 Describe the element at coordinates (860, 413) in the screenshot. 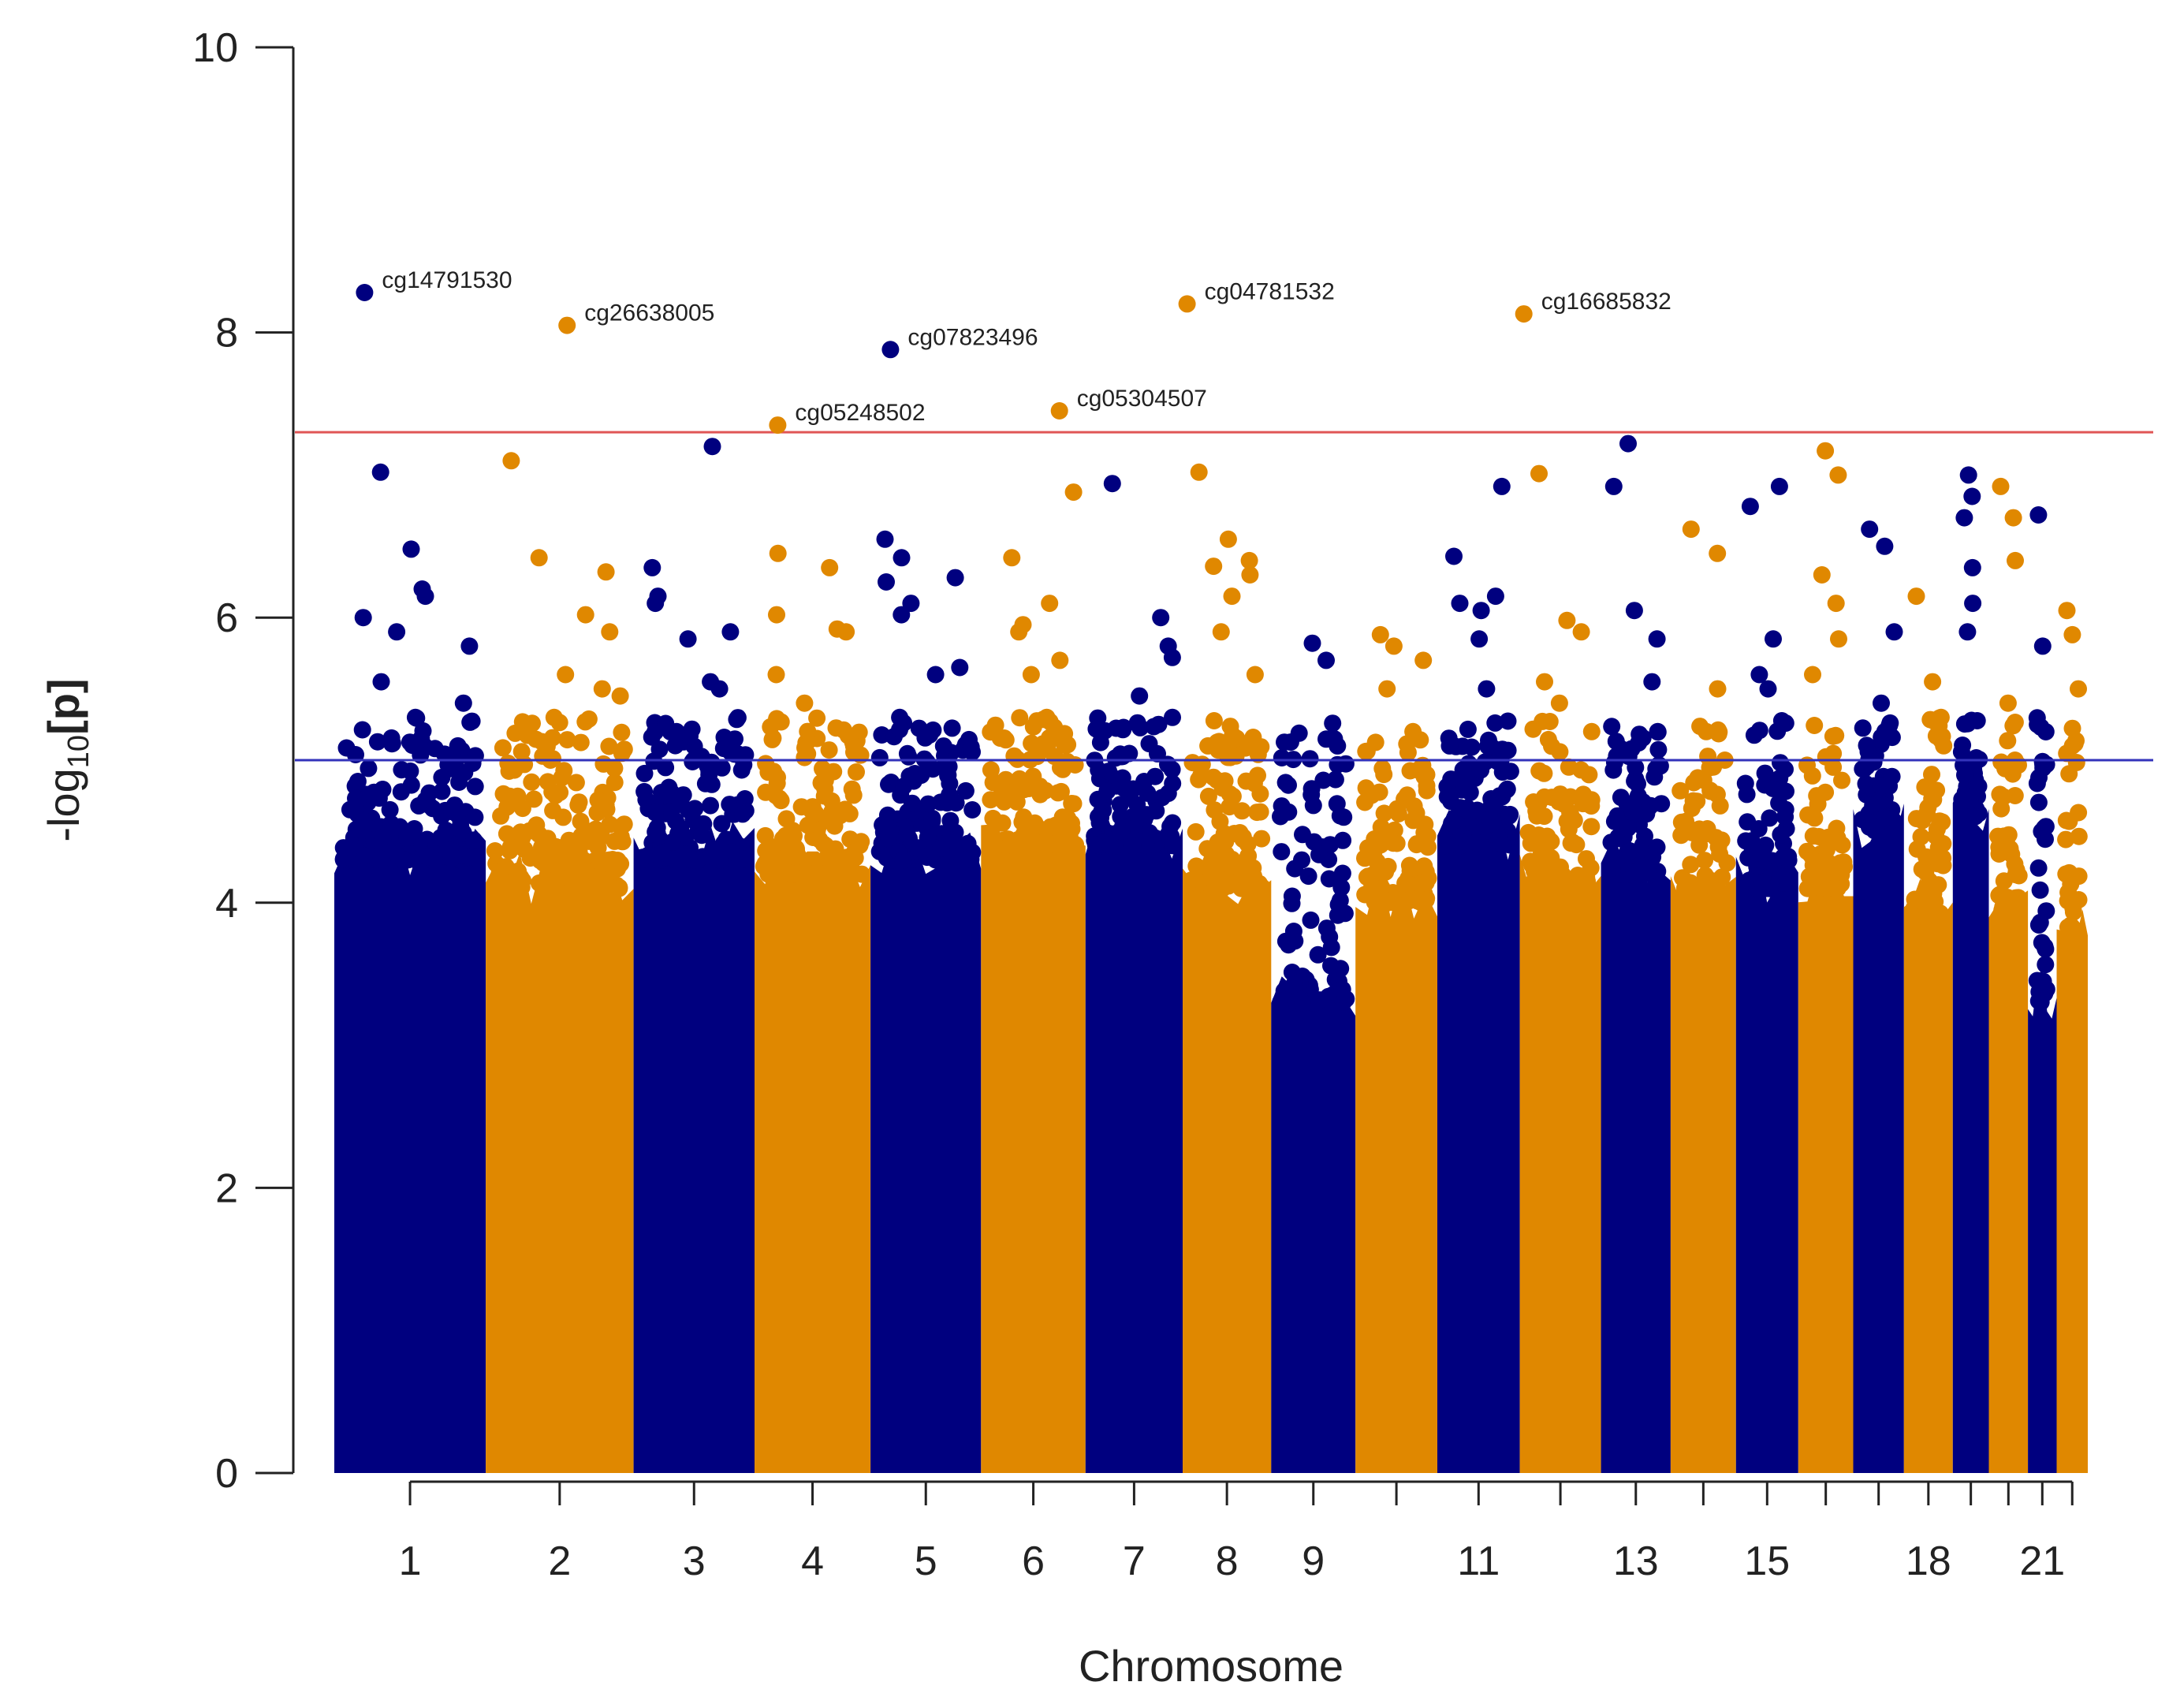

I see `annotated-point-label: cg05248502` at that location.